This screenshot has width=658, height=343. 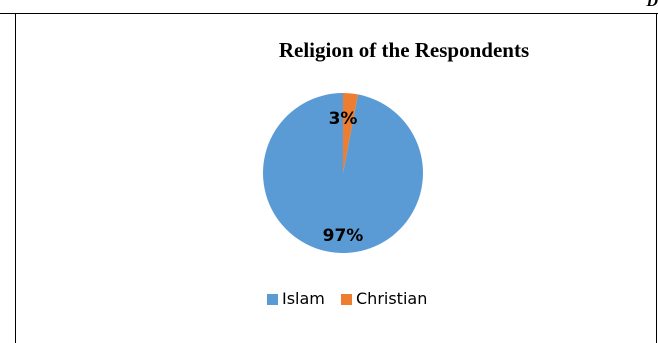 I want to click on chart-legend: Islam Christian, so click(x=347, y=298).